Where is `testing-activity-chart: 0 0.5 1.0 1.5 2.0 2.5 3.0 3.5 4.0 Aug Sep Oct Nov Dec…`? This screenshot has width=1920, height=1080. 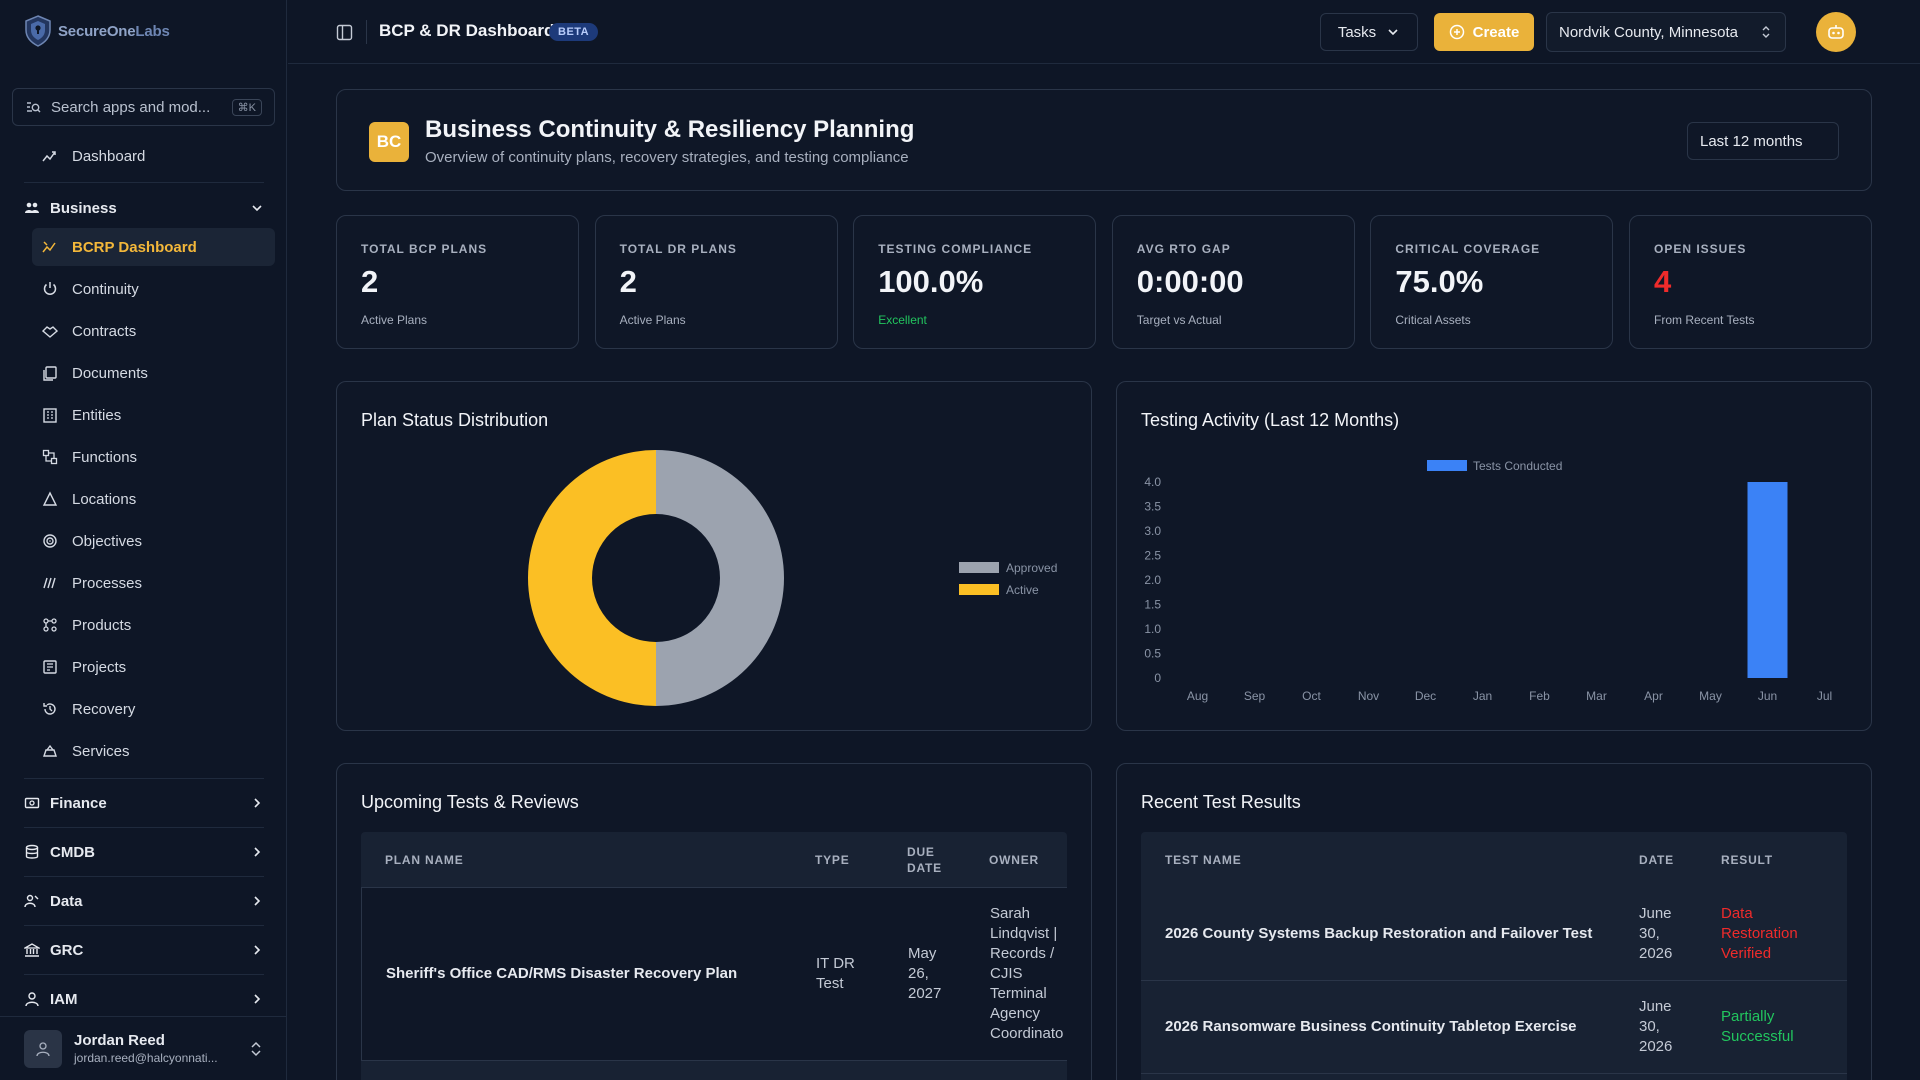
testing-activity-chart: 0 0.5 1.0 1.5 2.0 2.5 3.0 3.5 4.0 Aug Sep Oct Nov Dec… is located at coordinates (1488, 581).